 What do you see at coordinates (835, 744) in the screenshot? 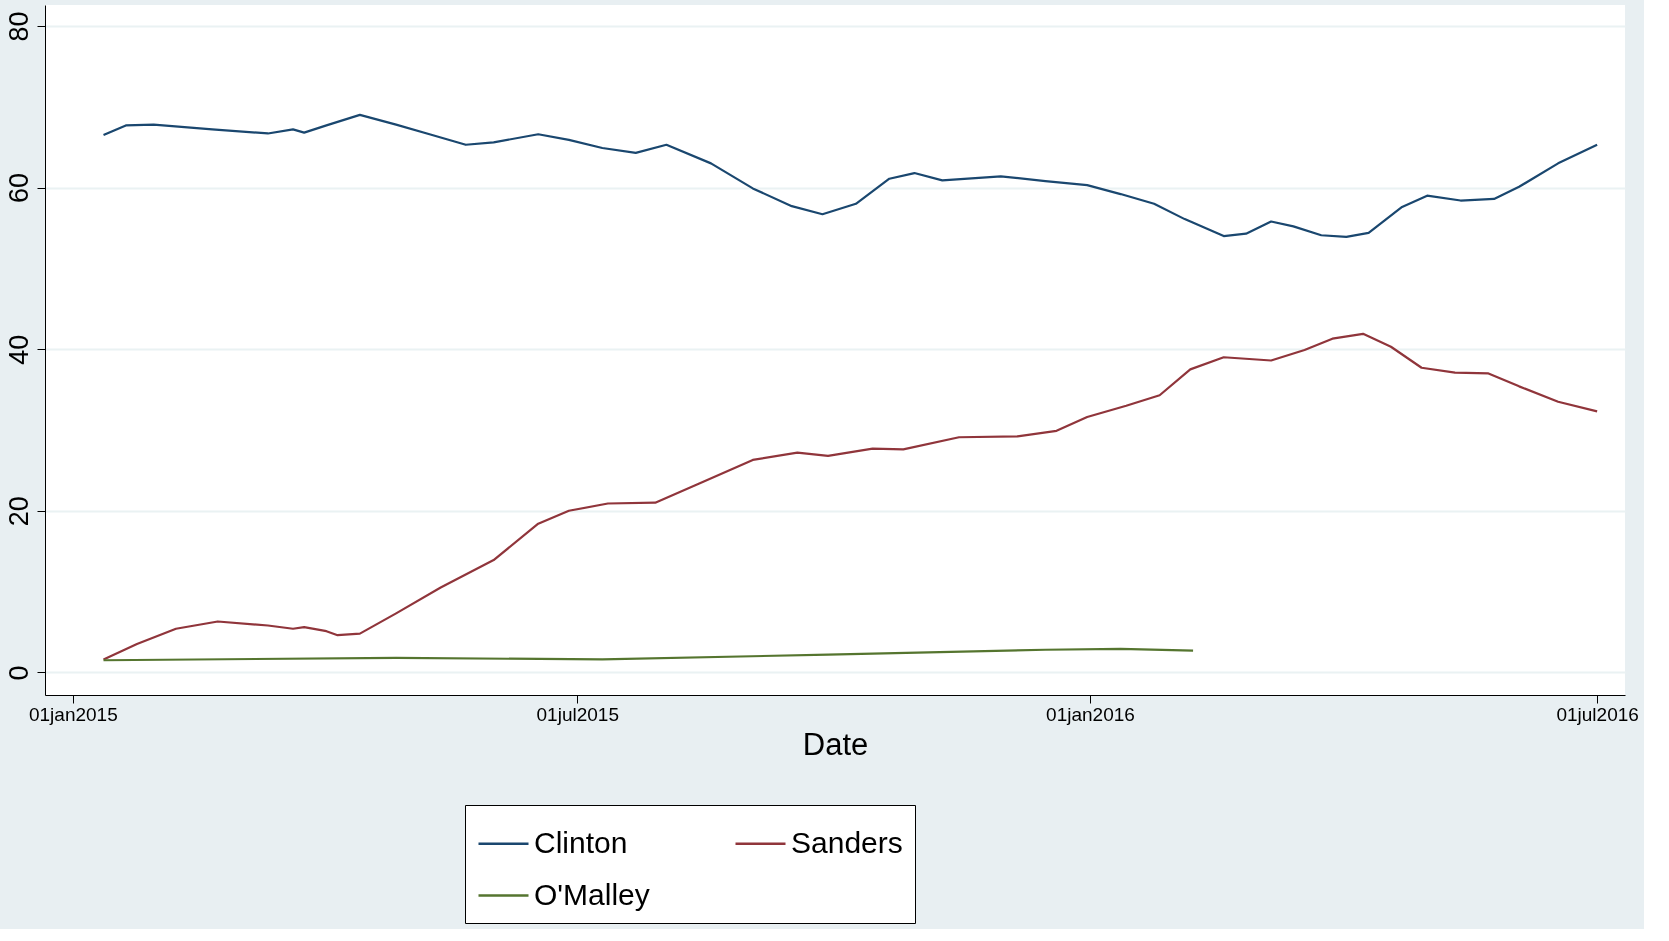
I see `x-axis-title: Date` at bounding box center [835, 744].